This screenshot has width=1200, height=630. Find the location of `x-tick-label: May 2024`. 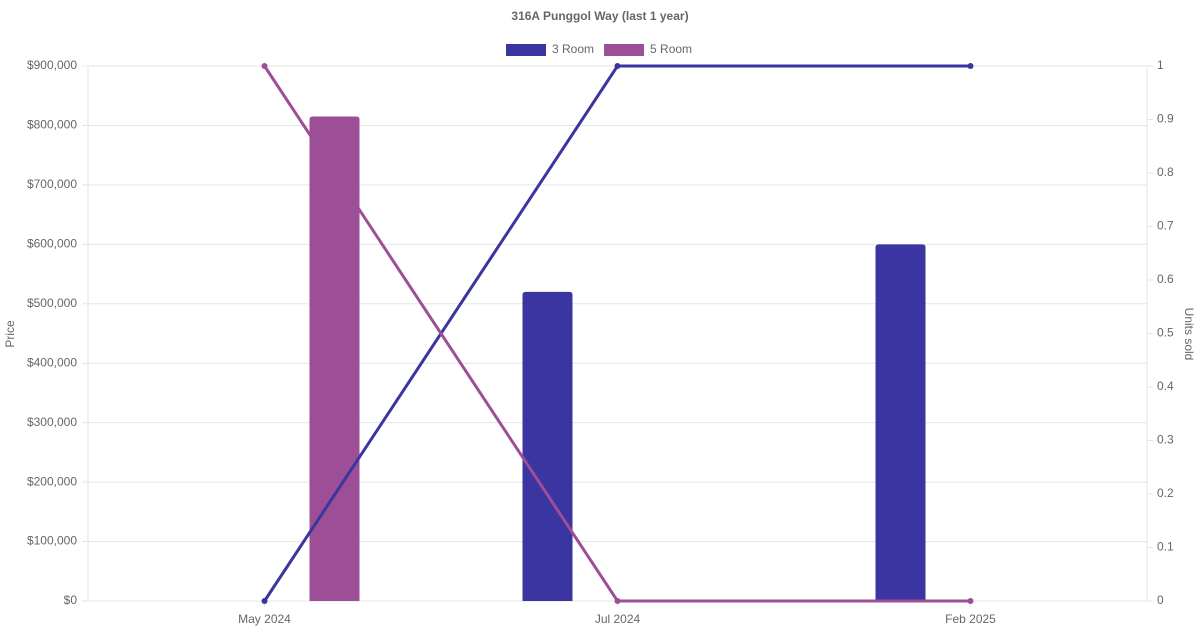

x-tick-label: May 2024 is located at coordinates (264, 619).